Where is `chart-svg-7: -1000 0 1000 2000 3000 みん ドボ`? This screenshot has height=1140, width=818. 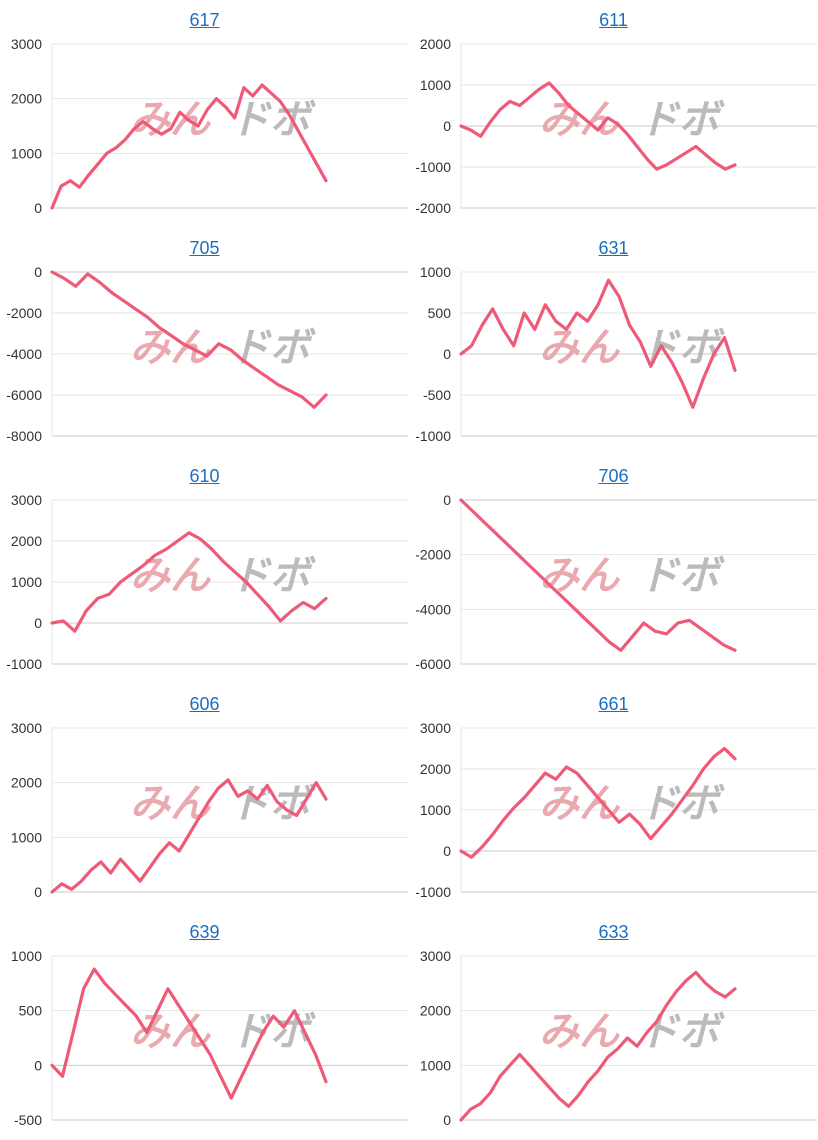
chart-svg-7: -1000 0 1000 2000 3000 みん ドボ is located at coordinates (616, 810).